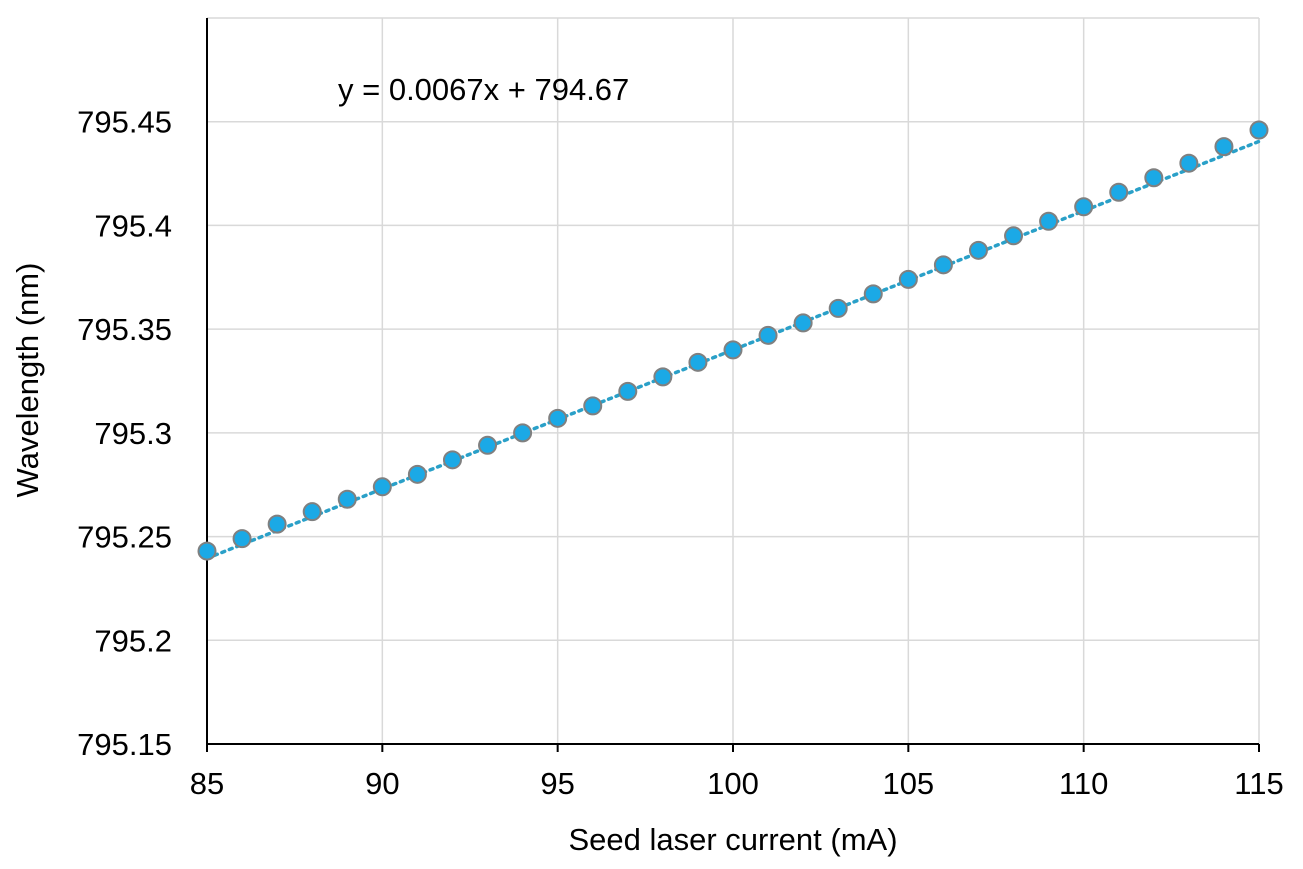 Image resolution: width=1303 pixels, height=869 pixels. I want to click on y-tick-label: 795.35, so click(124, 329).